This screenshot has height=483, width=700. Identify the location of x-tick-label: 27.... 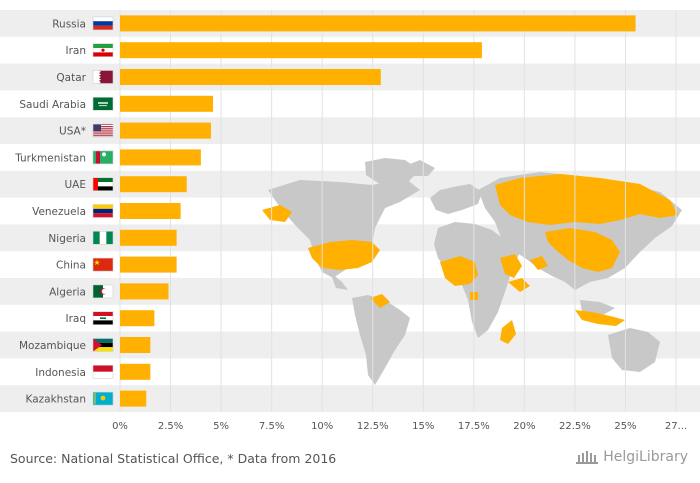
(676, 426).